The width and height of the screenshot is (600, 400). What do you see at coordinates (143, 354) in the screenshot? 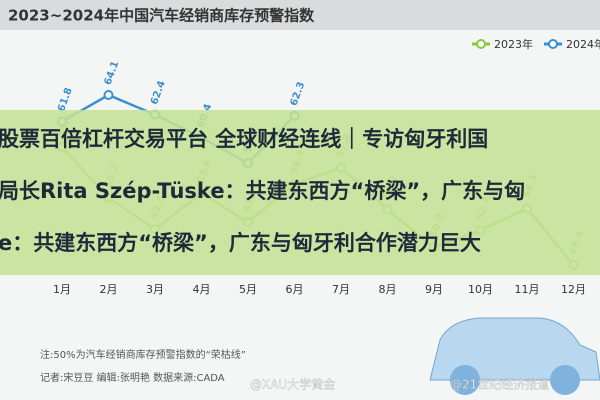
I see `note: 注:50%为汽车经销商库存预警指数的“荣枯线”` at bounding box center [143, 354].